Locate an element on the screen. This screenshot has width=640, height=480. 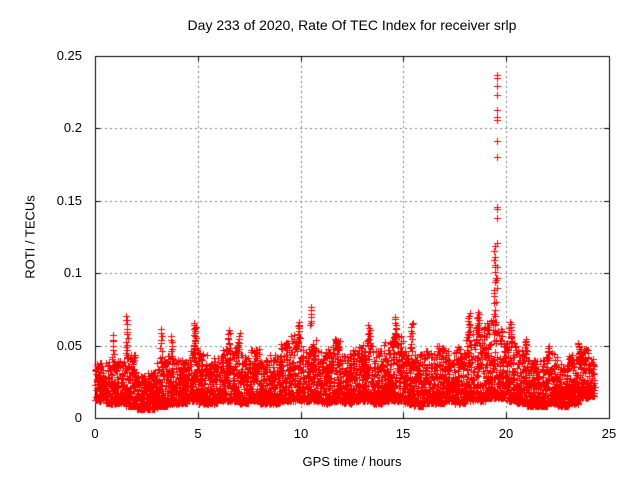
x-tick-label-1: 5 is located at coordinates (198, 433).